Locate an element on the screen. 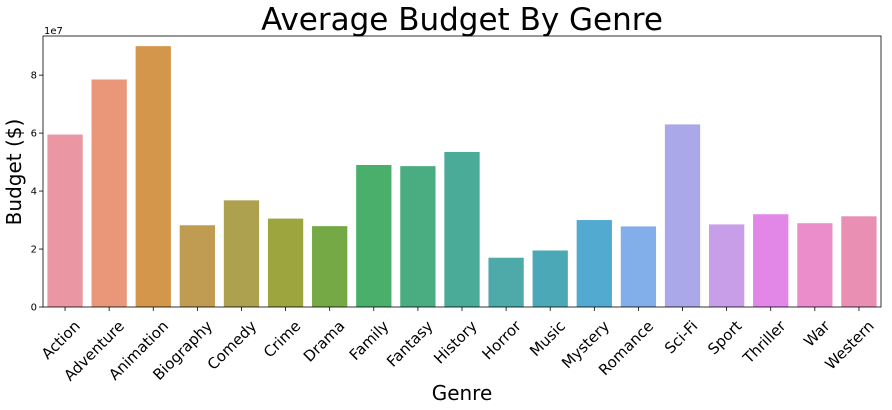 The image size is (892, 410). y-tick-label: 8 is located at coordinates (34, 76).